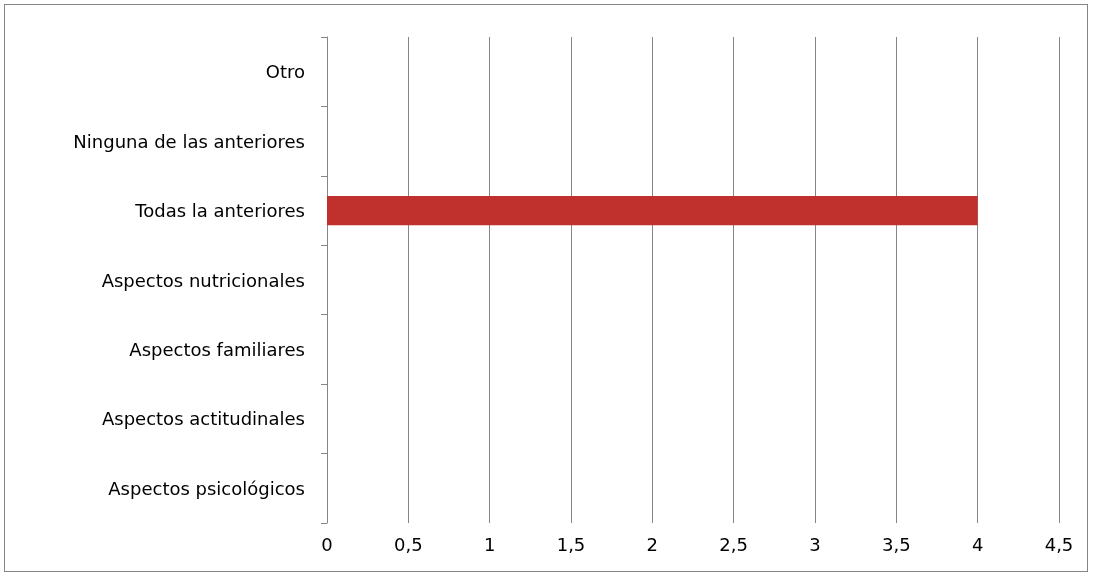 This screenshot has width=1094, height=578. I want to click on x-tick-label: 2,5, so click(733, 544).